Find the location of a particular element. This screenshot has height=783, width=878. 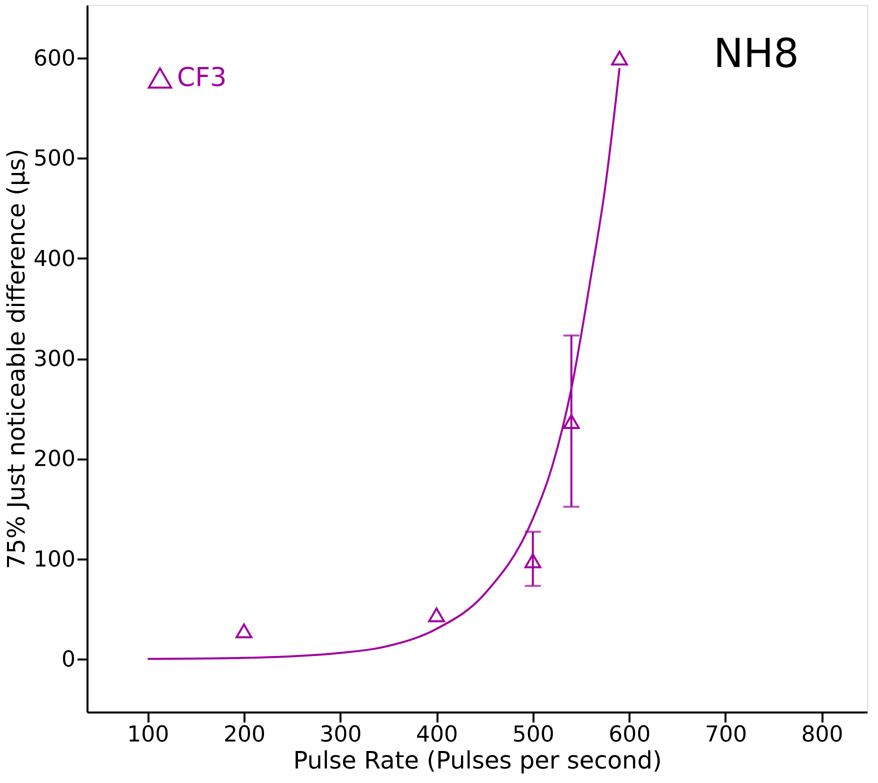

y-axis-title: 75% Just noticeable difference (μs) is located at coordinates (16, 359).